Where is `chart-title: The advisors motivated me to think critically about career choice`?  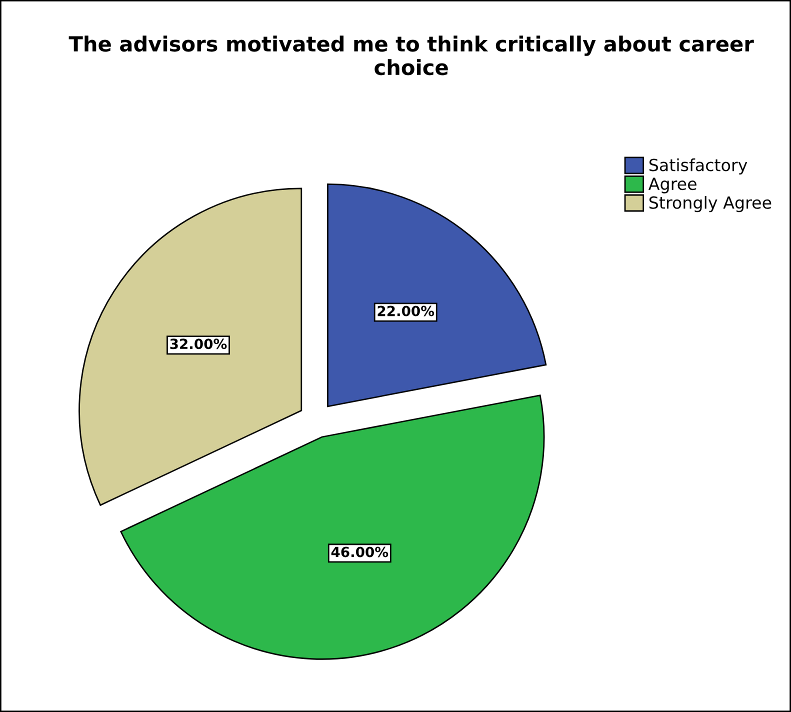 chart-title: The advisors motivated me to think critically about career choice is located at coordinates (411, 56).